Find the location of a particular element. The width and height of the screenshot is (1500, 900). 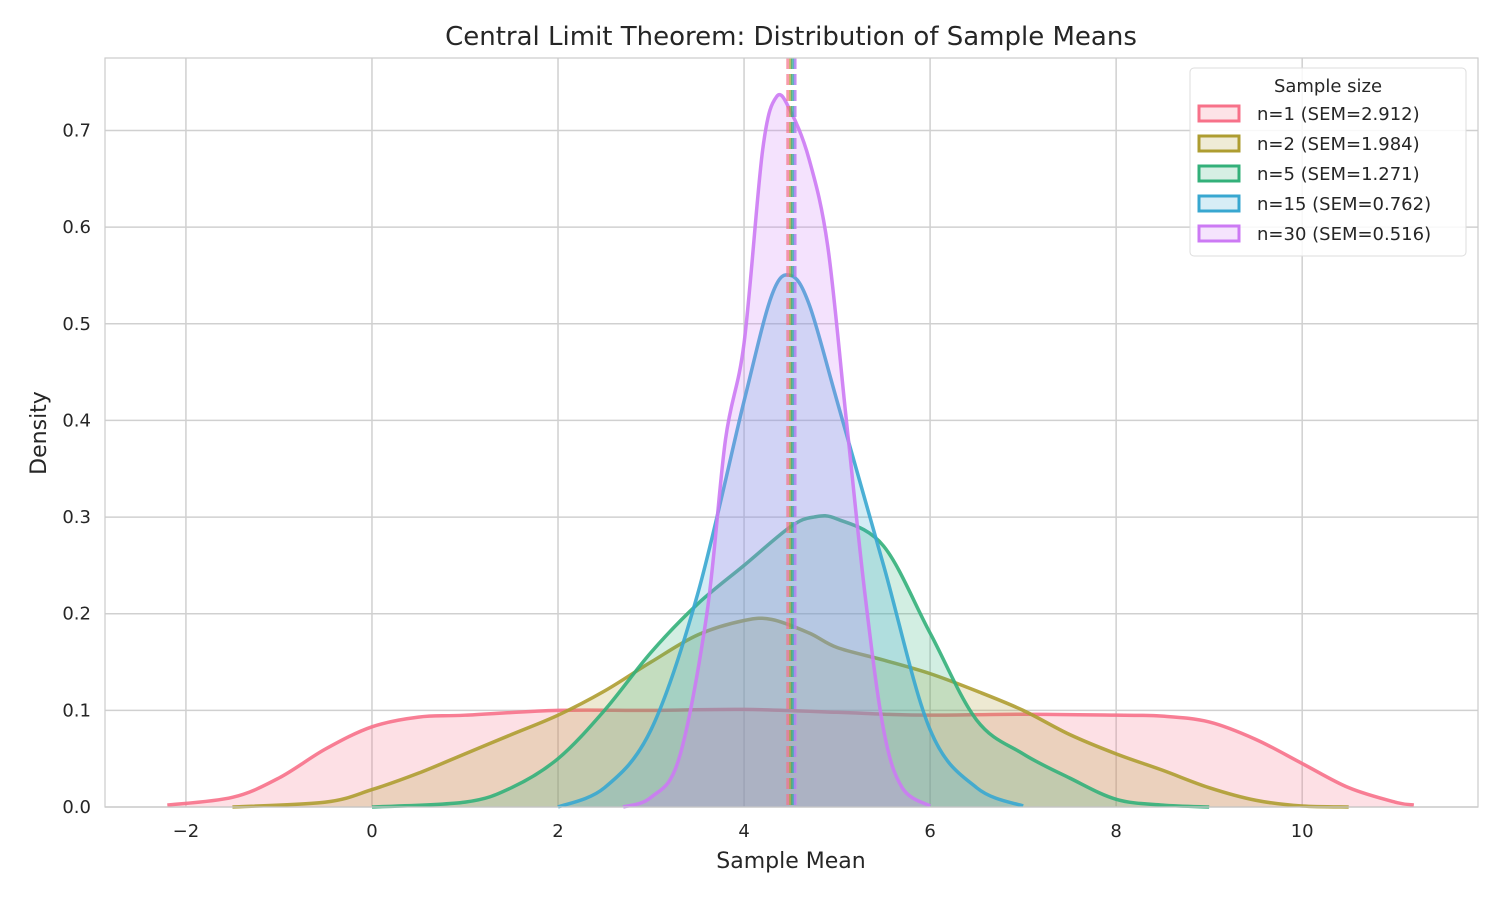

y-axis-label: Density is located at coordinates (39, 433).